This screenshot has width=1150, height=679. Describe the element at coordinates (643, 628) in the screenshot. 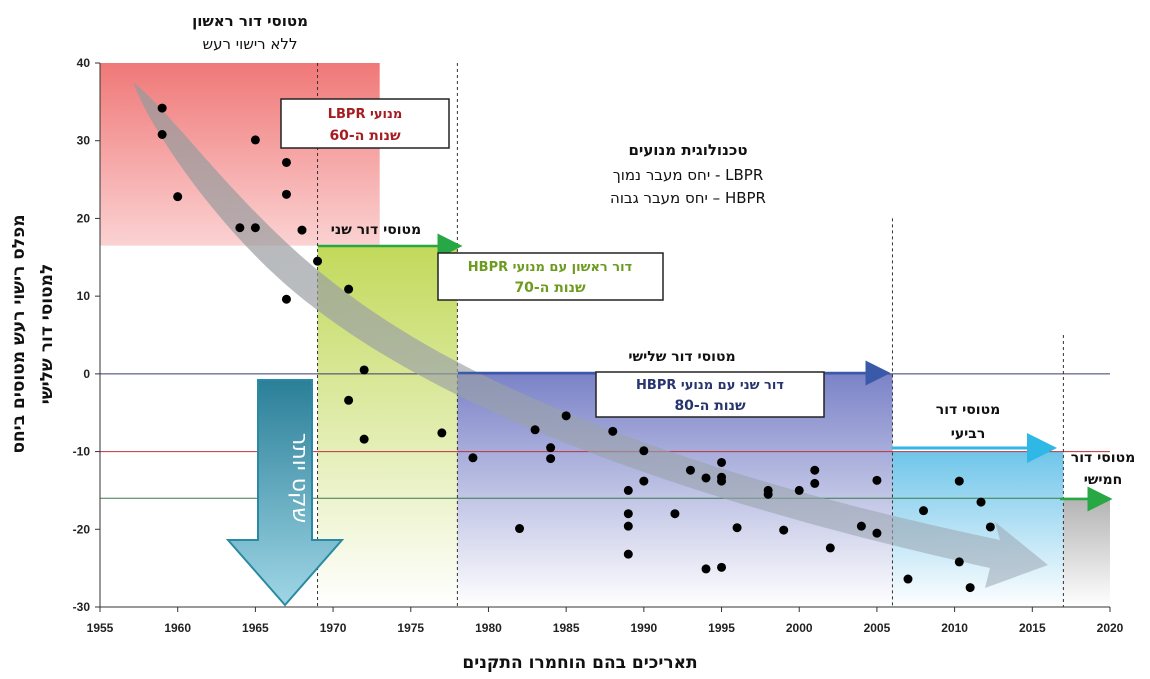

I see `x-tick-label: 1990` at that location.